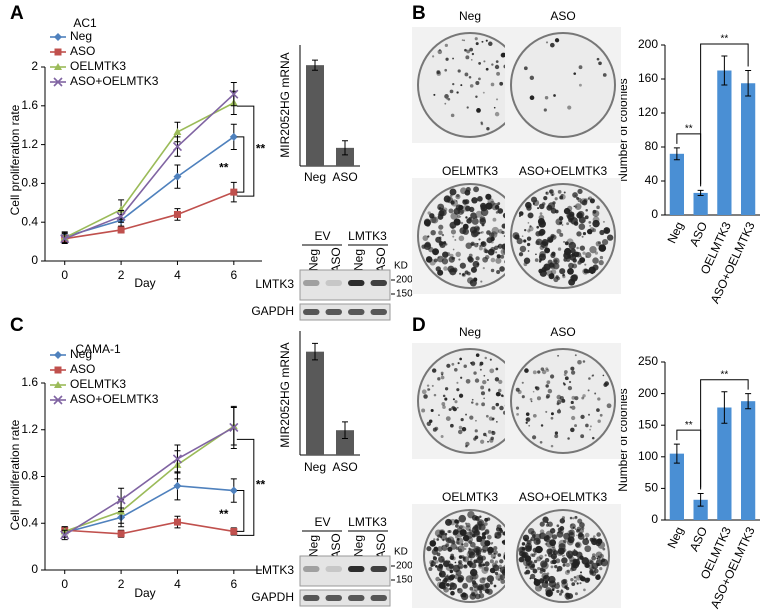 This screenshot has width=778, height=611. What do you see at coordinates (322, 522) in the screenshot?
I see `group-label: EV` at bounding box center [322, 522].